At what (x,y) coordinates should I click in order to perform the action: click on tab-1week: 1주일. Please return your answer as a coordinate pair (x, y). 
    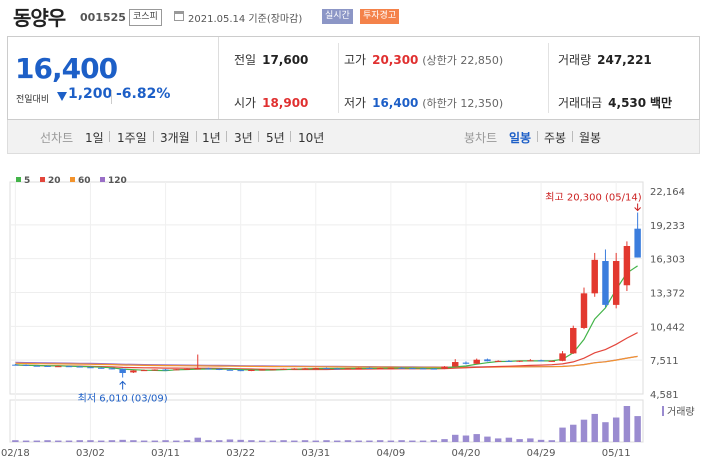
    Looking at the image, I should click on (132, 138).